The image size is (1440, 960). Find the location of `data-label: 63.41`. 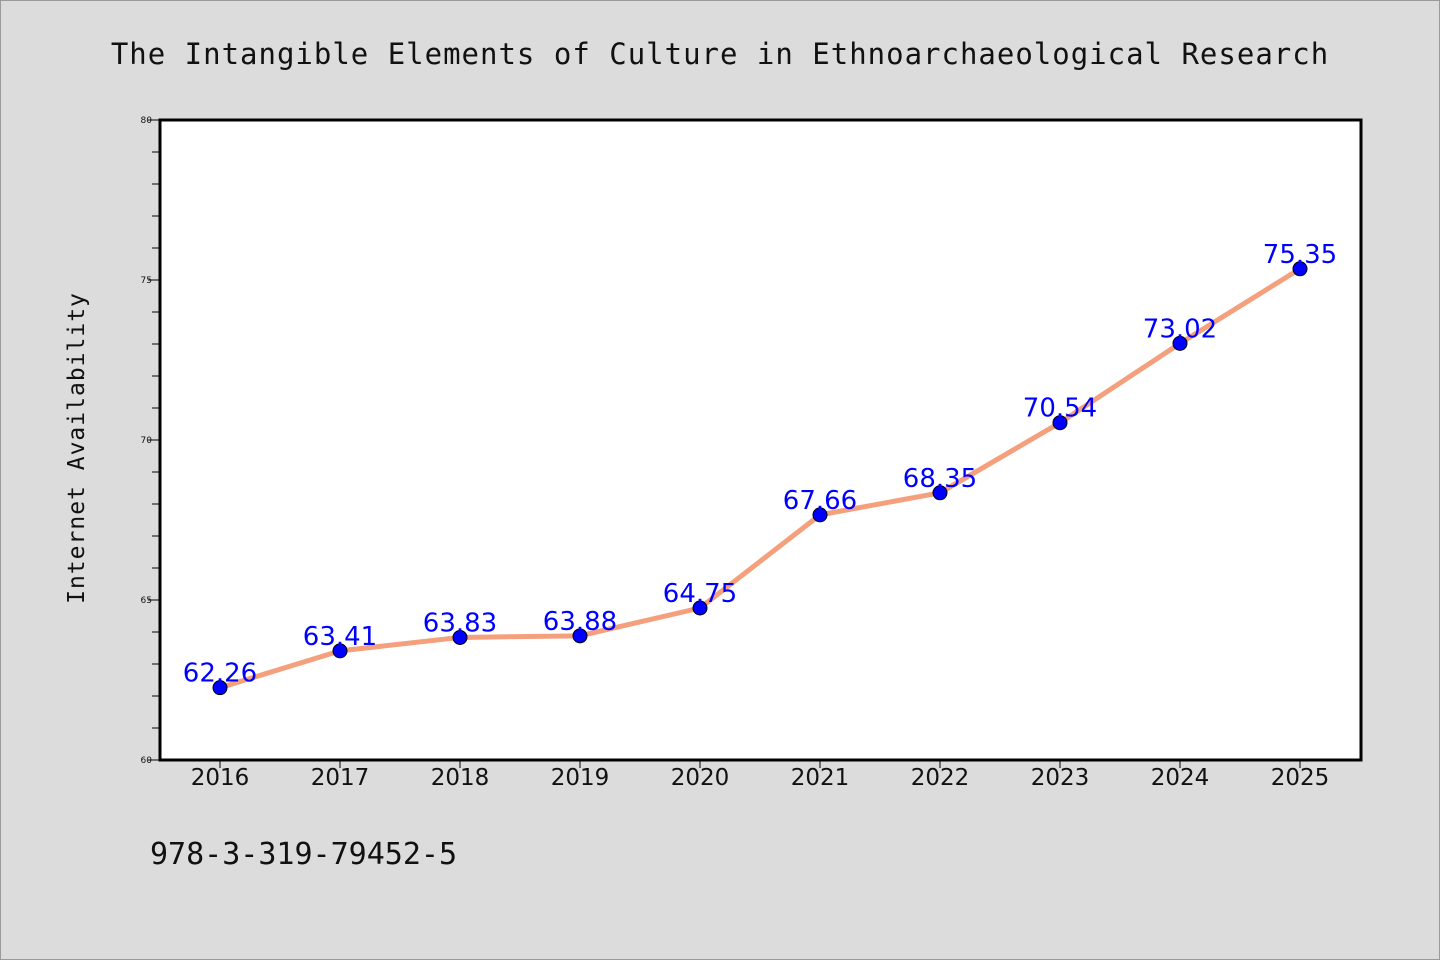

data-label: 63.41 is located at coordinates (340, 637).